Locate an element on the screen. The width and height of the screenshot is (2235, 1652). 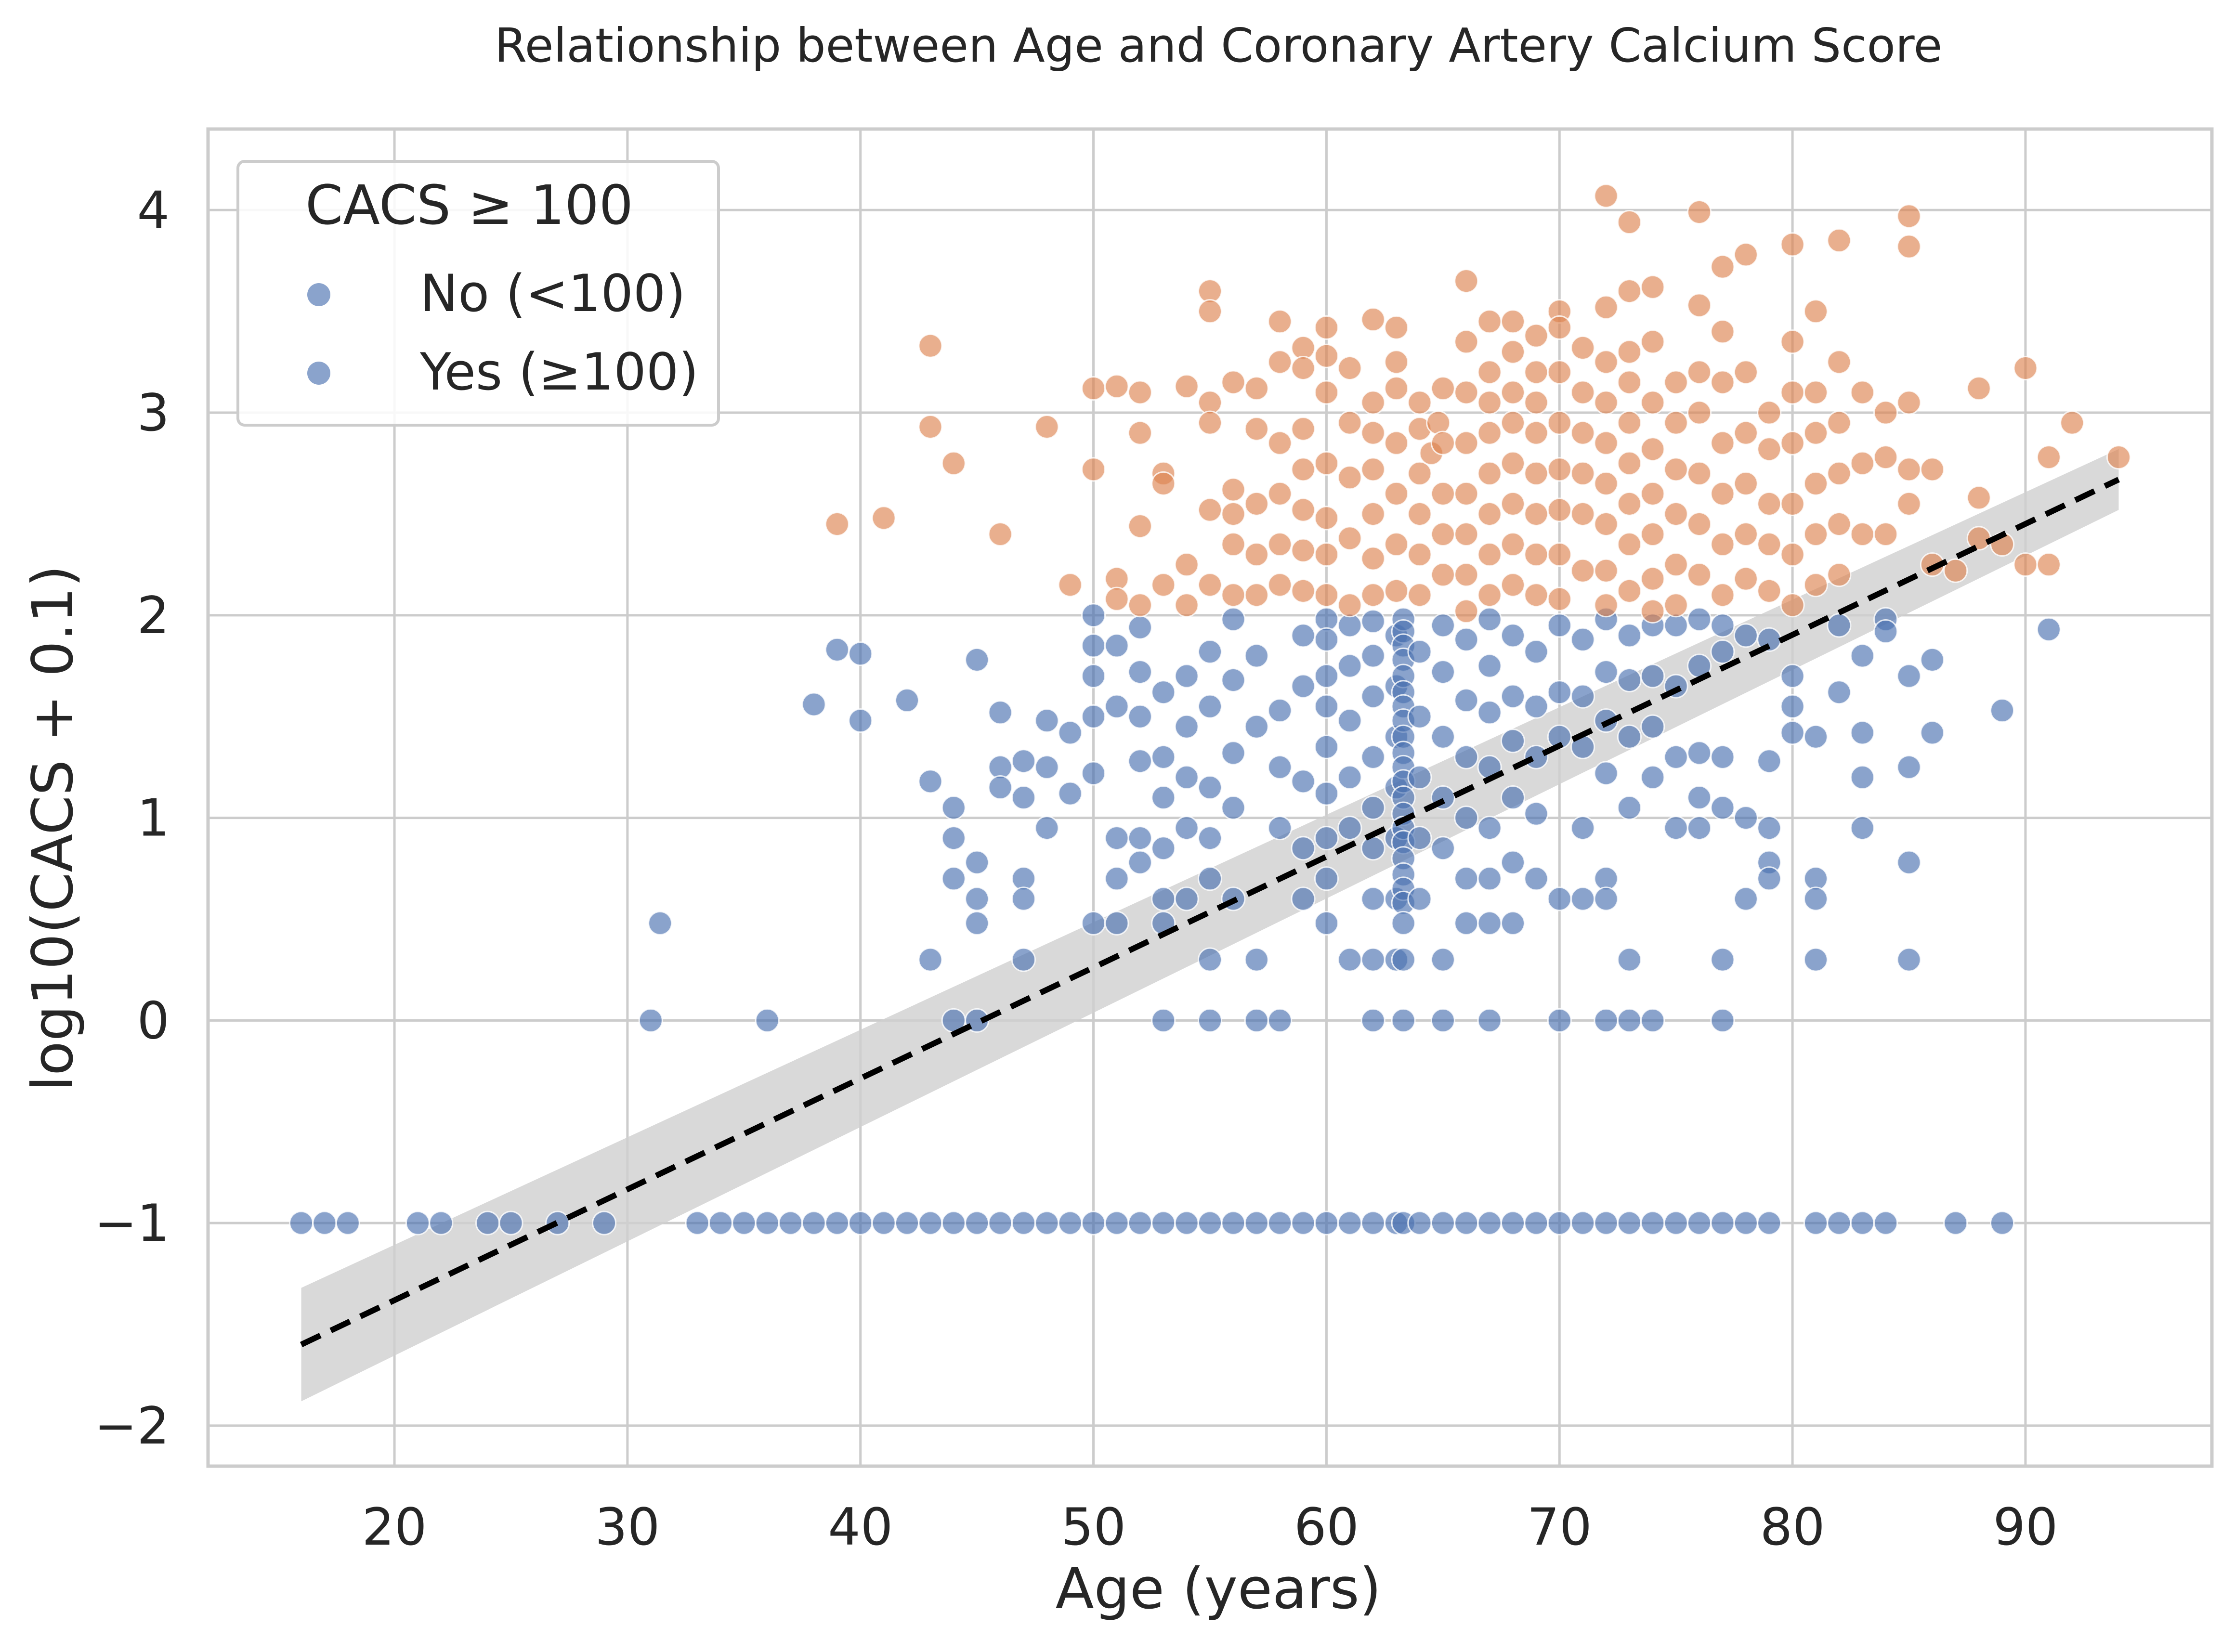
legend-label-yes: Yes (≥100) is located at coordinates (559, 372).